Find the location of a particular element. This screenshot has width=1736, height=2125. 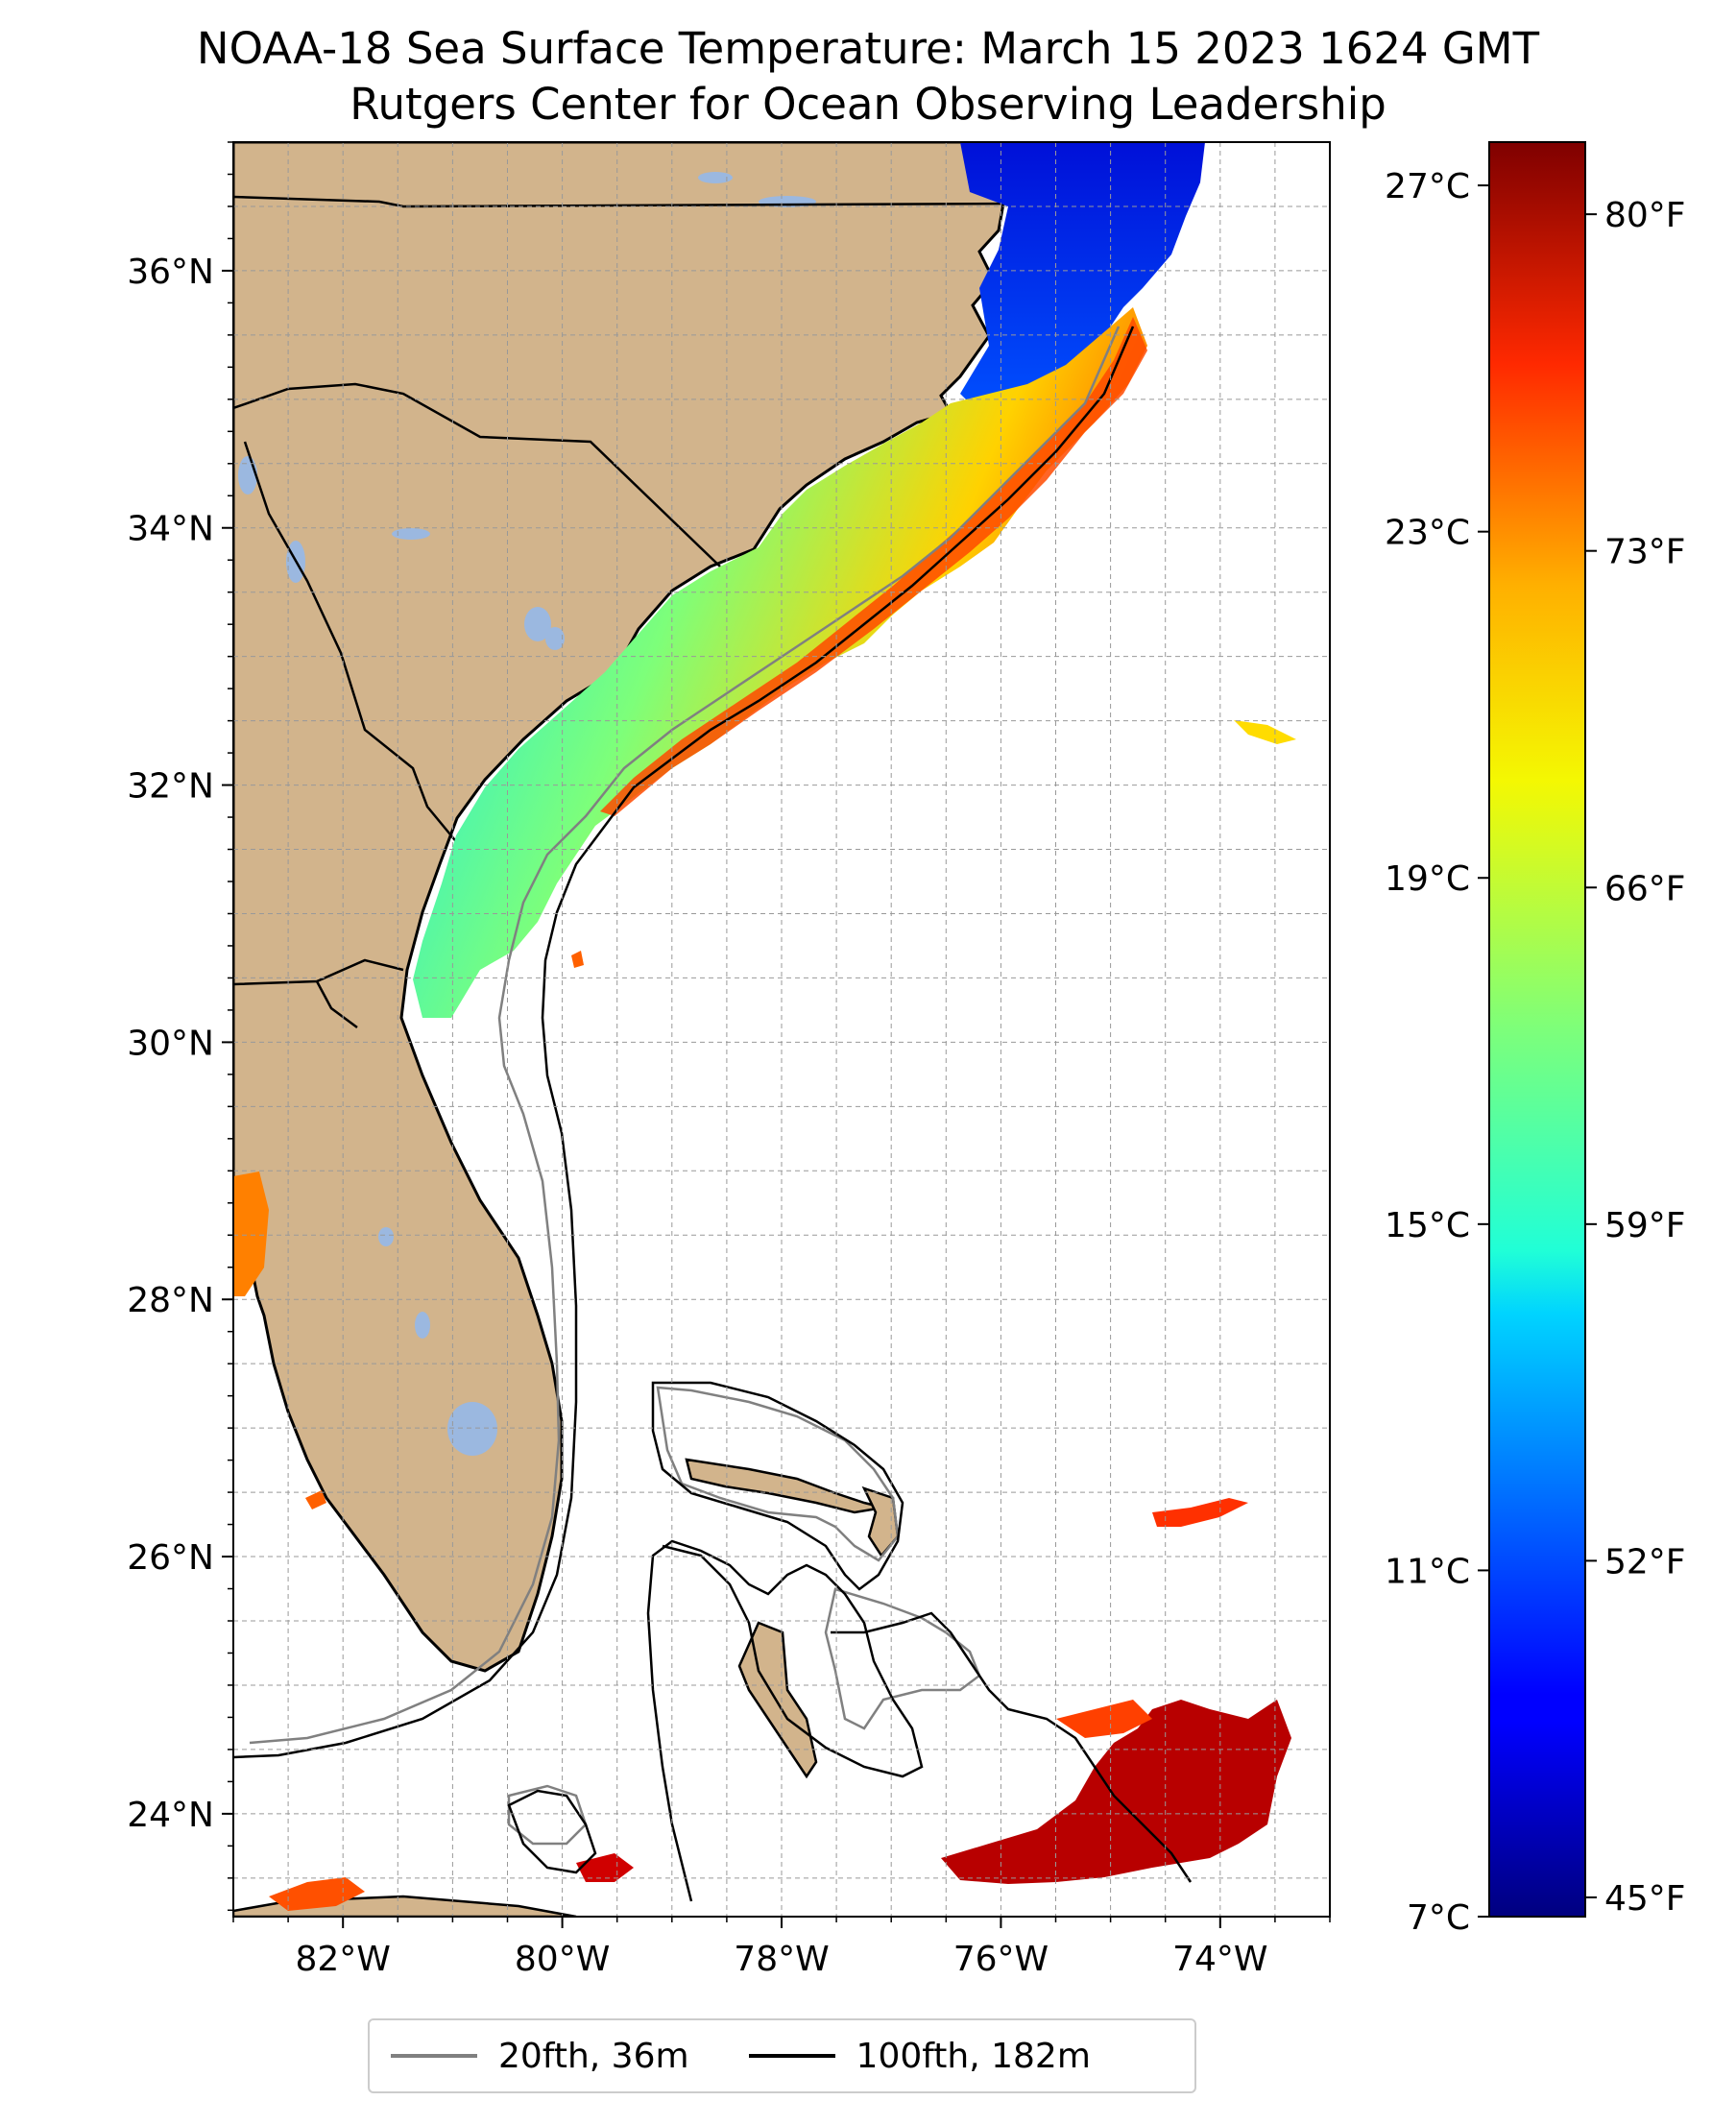

x-axis: 82°W 80°W 78°W 76°W 74°W is located at coordinates (781, 1948).